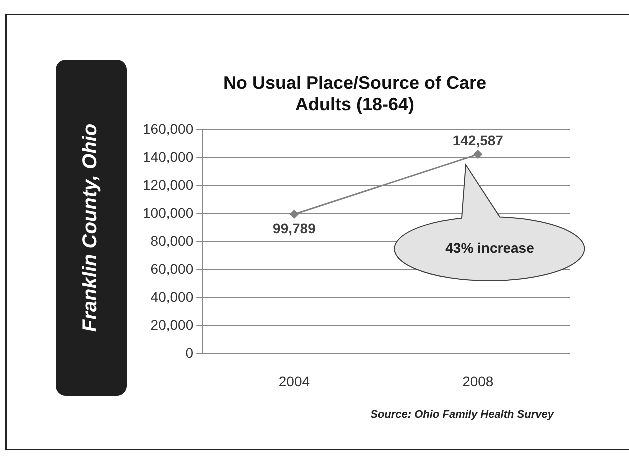 This screenshot has width=629, height=469. What do you see at coordinates (190, 353) in the screenshot?
I see `y-tick-label: 0` at bounding box center [190, 353].